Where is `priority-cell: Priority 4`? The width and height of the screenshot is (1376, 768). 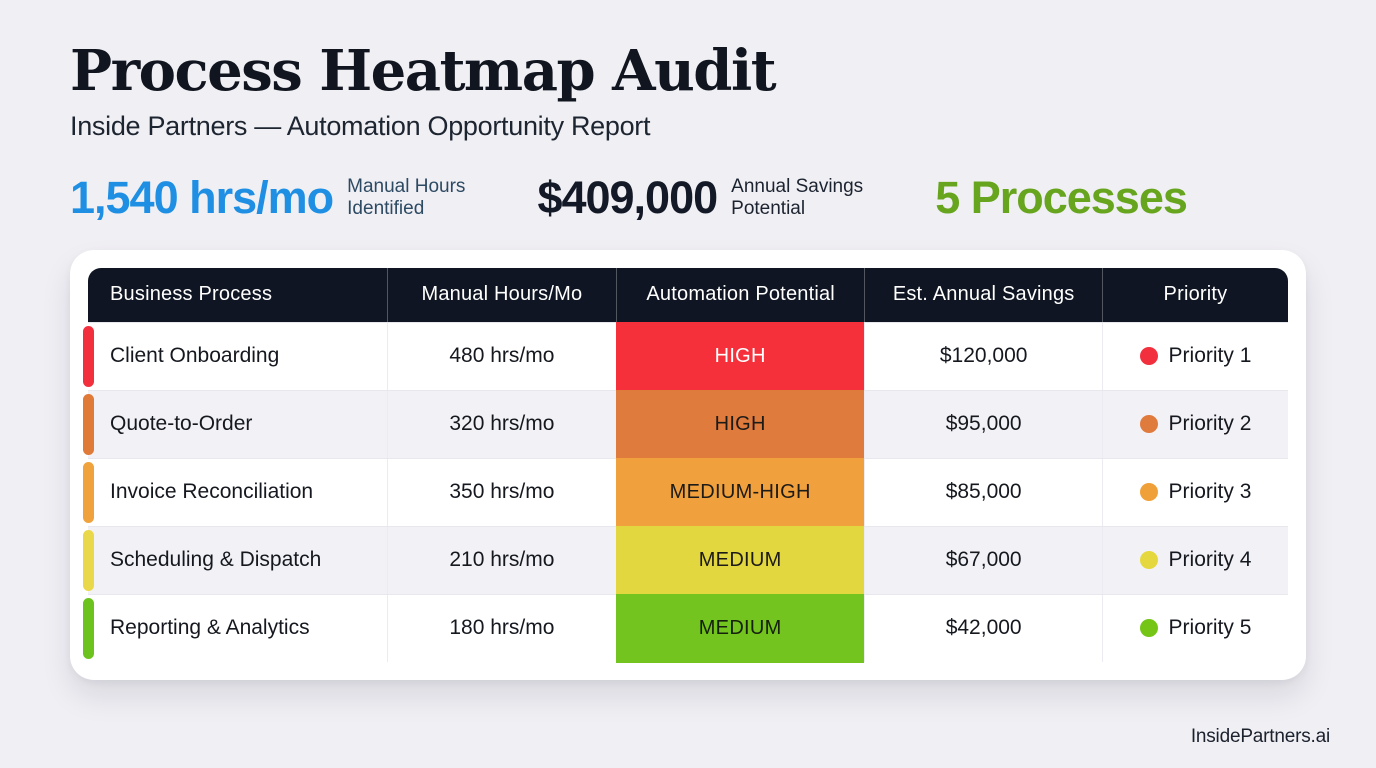 priority-cell: Priority 4 is located at coordinates (1194, 560).